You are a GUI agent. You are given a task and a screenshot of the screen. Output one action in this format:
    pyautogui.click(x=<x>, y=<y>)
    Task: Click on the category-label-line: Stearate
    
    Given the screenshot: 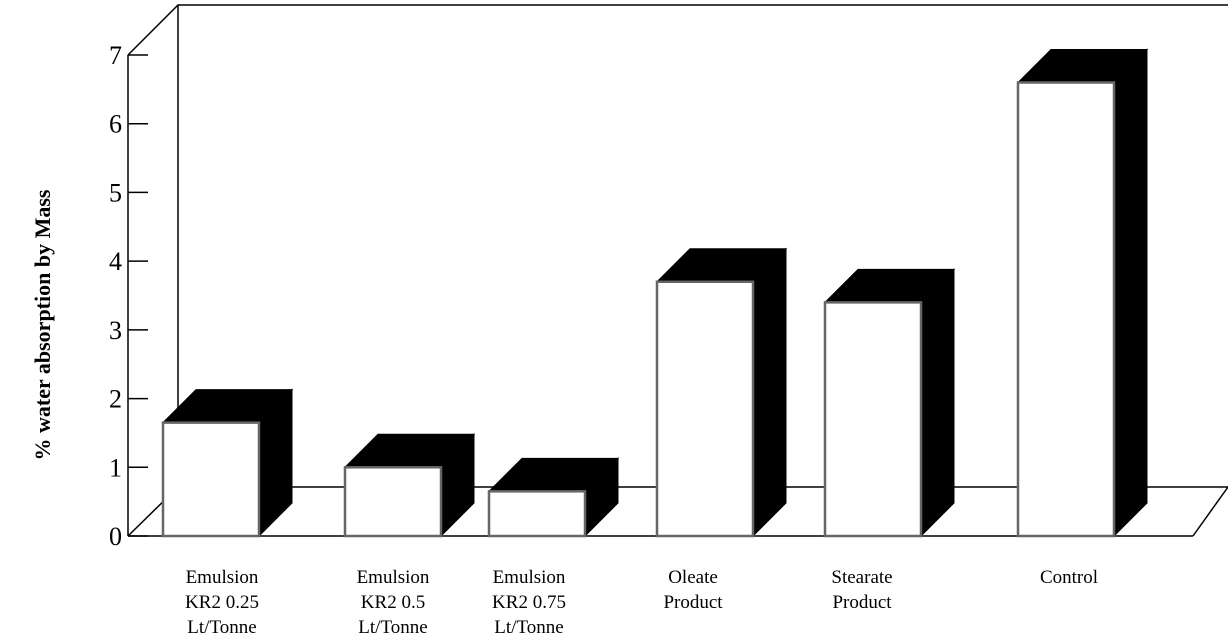 What is the action you would take?
    pyautogui.click(x=861, y=577)
    